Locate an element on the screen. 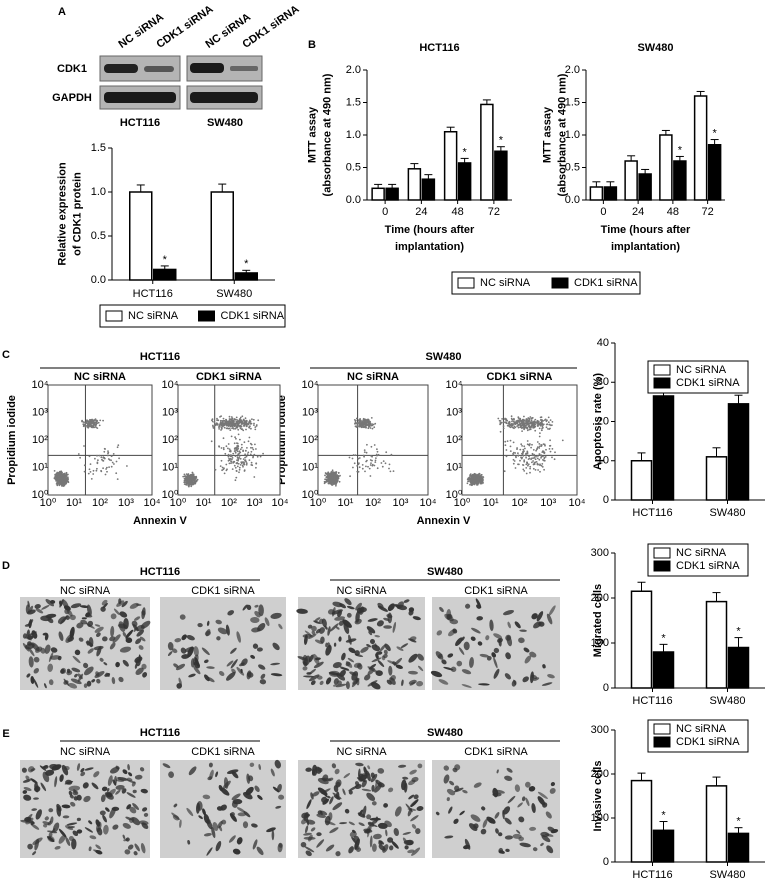 The width and height of the screenshot is (770, 879). condition-label: NC siRNA is located at coordinates (373, 377).